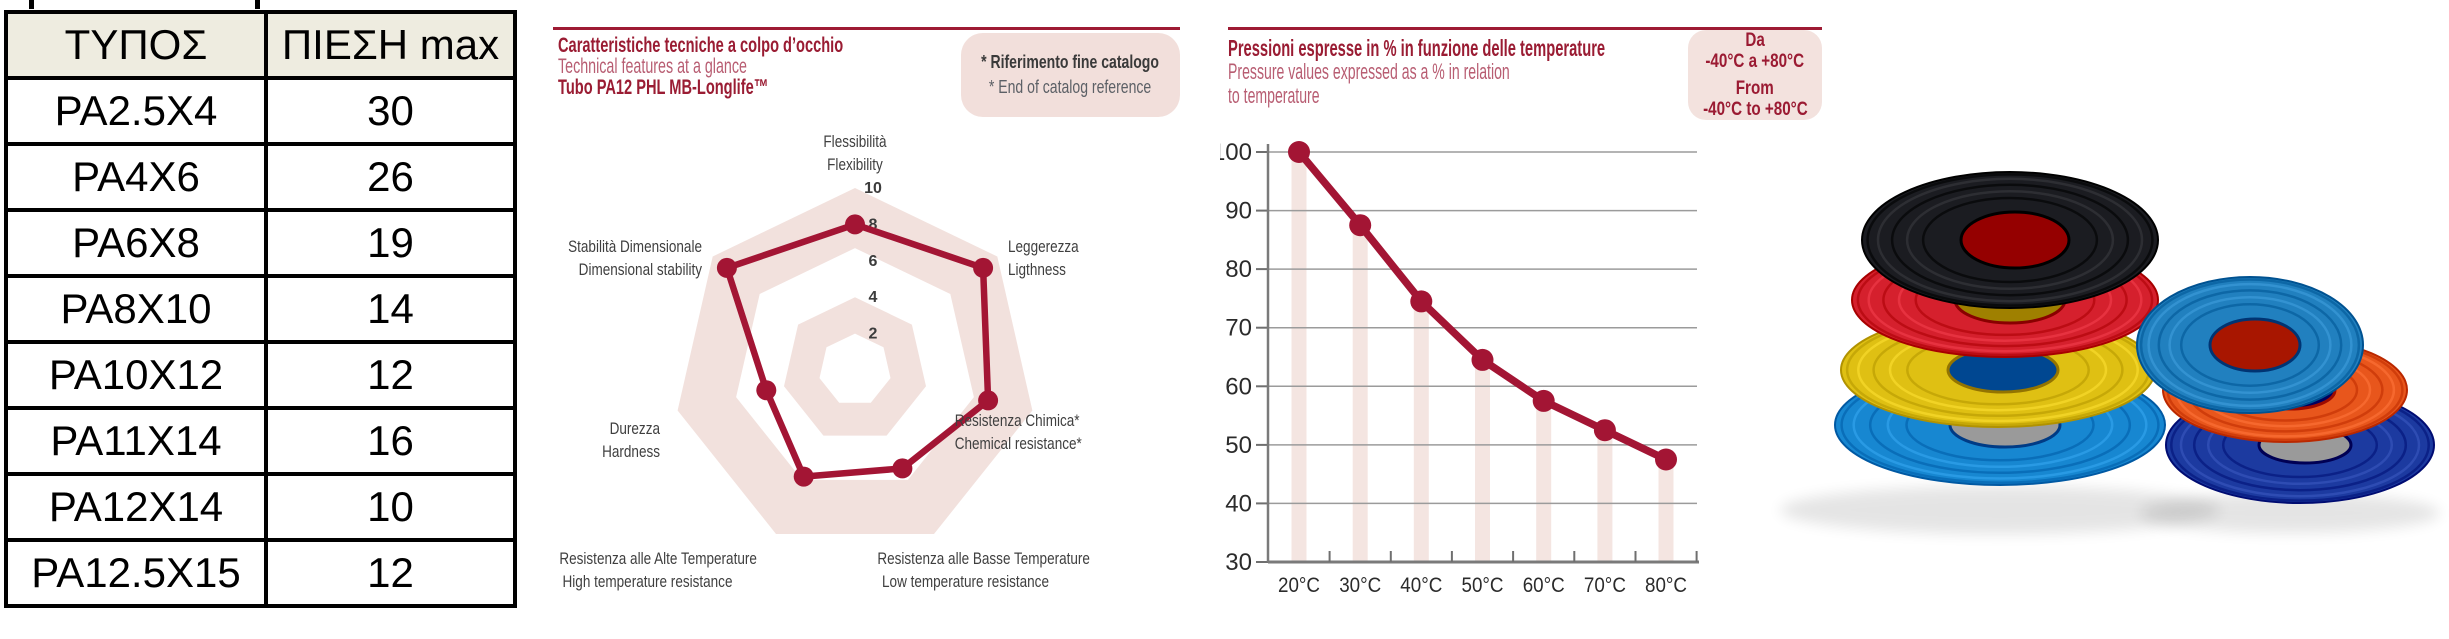 The image size is (2449, 639). Describe the element at coordinates (136, 309) in the screenshot. I see `type-cell: PA8X10` at that location.